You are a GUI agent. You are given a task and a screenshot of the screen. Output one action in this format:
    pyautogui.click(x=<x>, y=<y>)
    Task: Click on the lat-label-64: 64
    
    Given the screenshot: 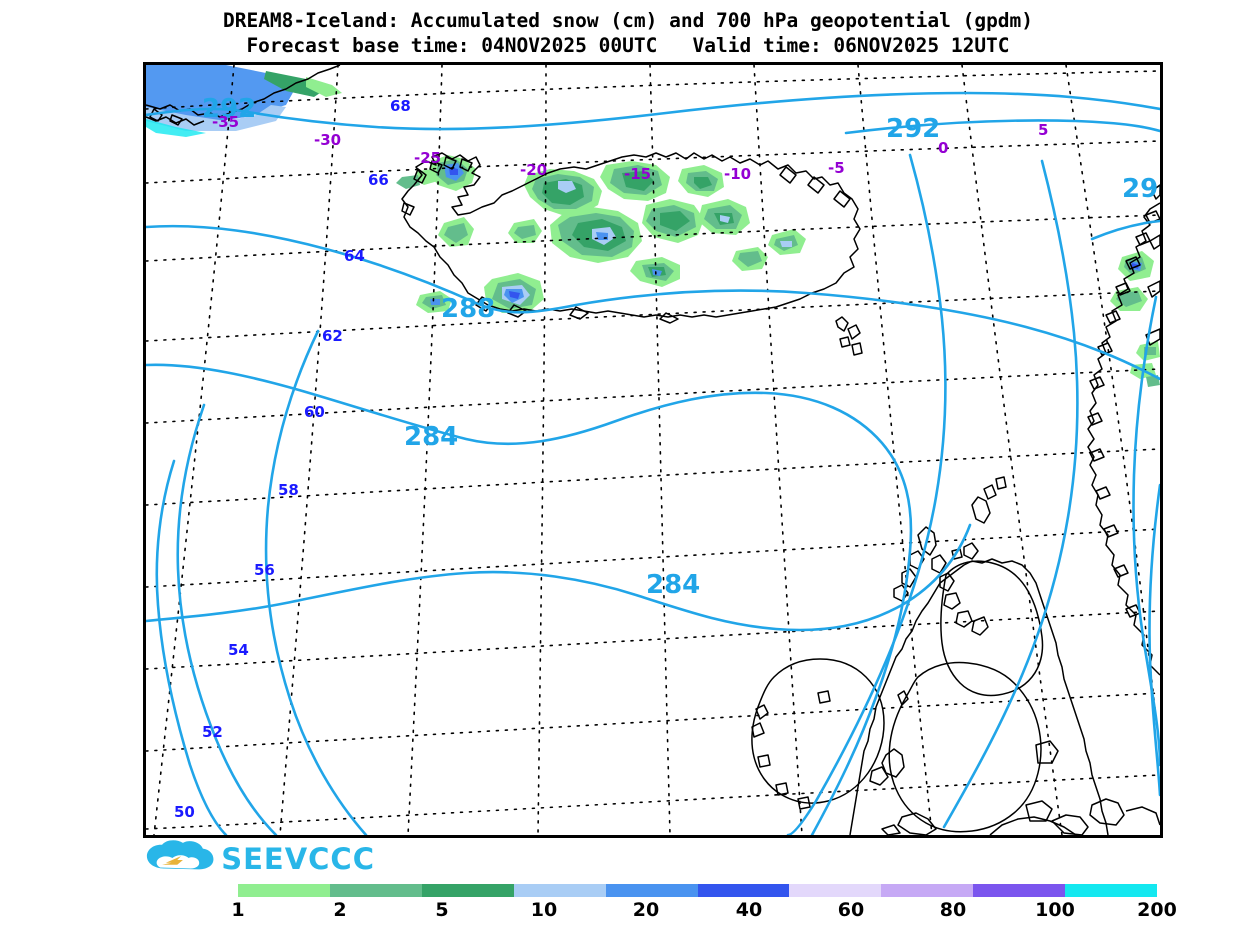 What is the action you would take?
    pyautogui.click(x=354, y=256)
    